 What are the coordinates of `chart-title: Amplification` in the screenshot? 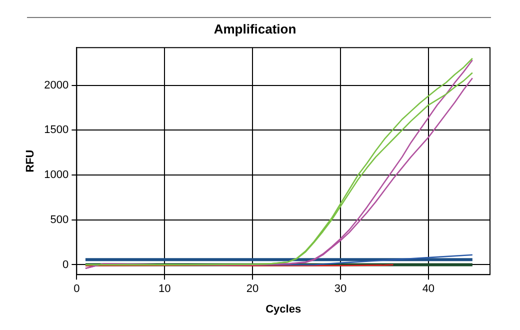 It's located at (255, 28).